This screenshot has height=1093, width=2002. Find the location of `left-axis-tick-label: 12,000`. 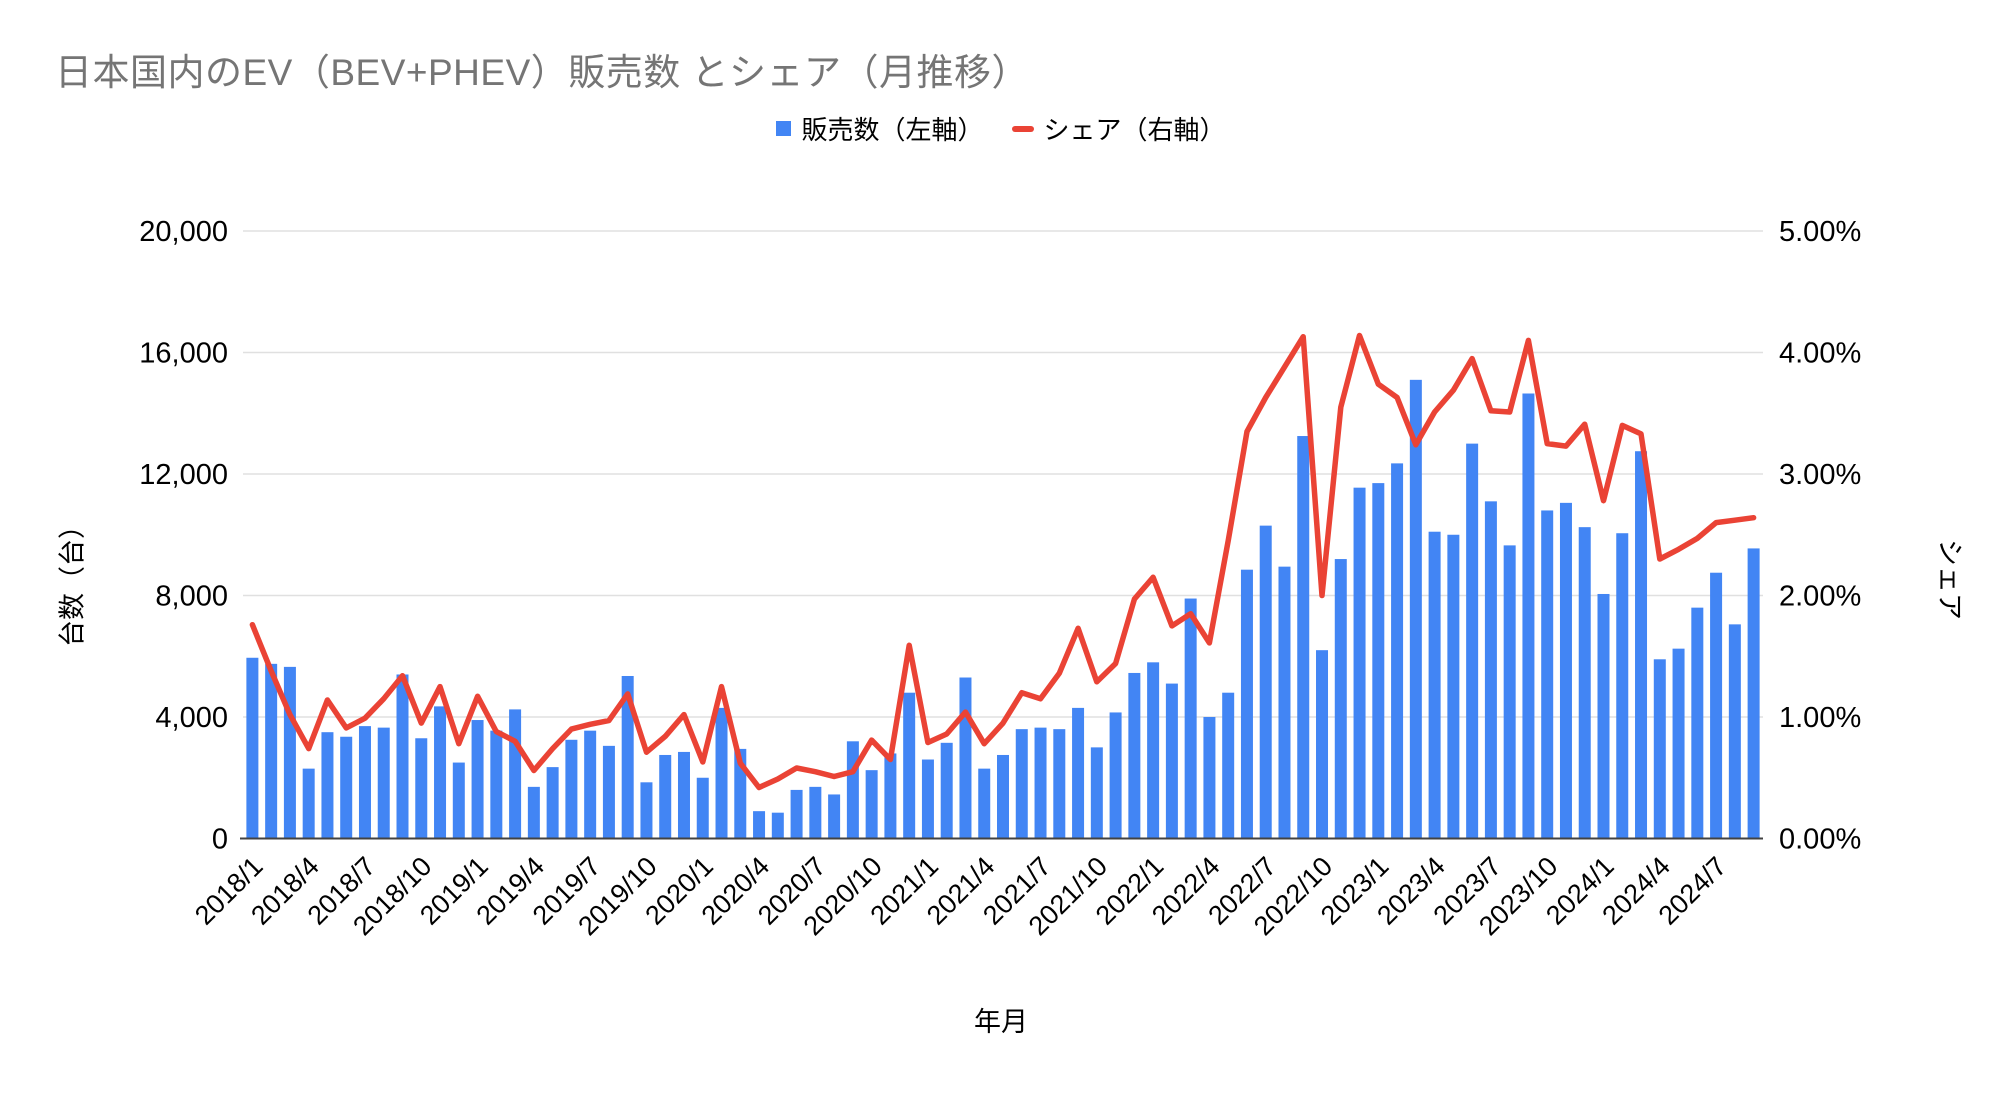

left-axis-tick-label: 12,000 is located at coordinates (183, 475).